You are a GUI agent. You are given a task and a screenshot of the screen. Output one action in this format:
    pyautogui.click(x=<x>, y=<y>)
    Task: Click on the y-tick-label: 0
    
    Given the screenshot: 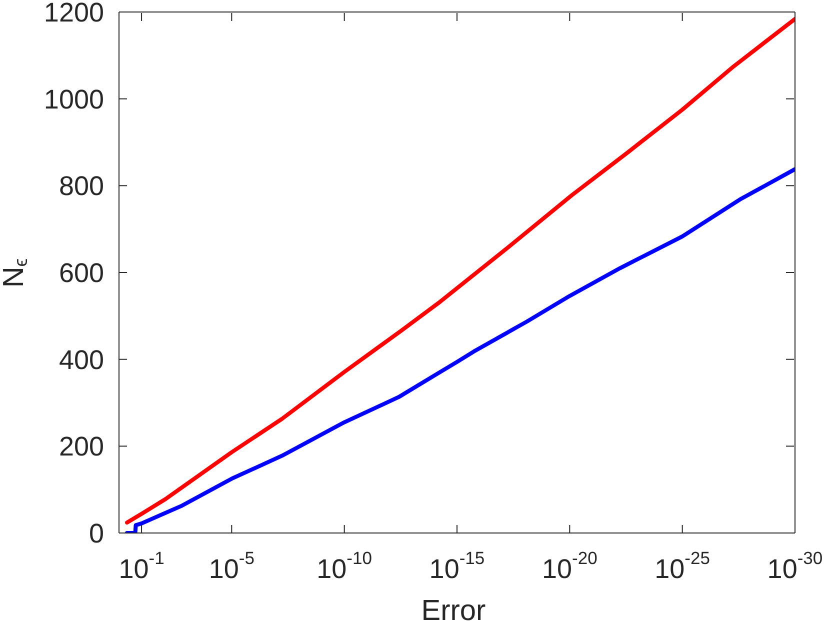 What is the action you would take?
    pyautogui.click(x=96, y=533)
    